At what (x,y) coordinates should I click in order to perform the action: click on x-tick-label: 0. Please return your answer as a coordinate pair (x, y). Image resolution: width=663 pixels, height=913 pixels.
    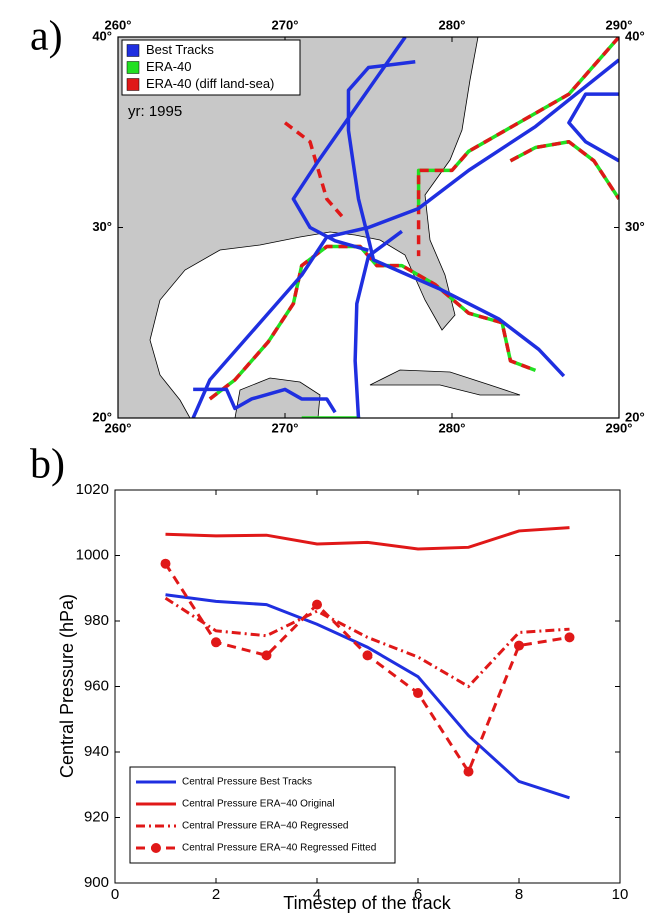
    Looking at the image, I should click on (115, 894).